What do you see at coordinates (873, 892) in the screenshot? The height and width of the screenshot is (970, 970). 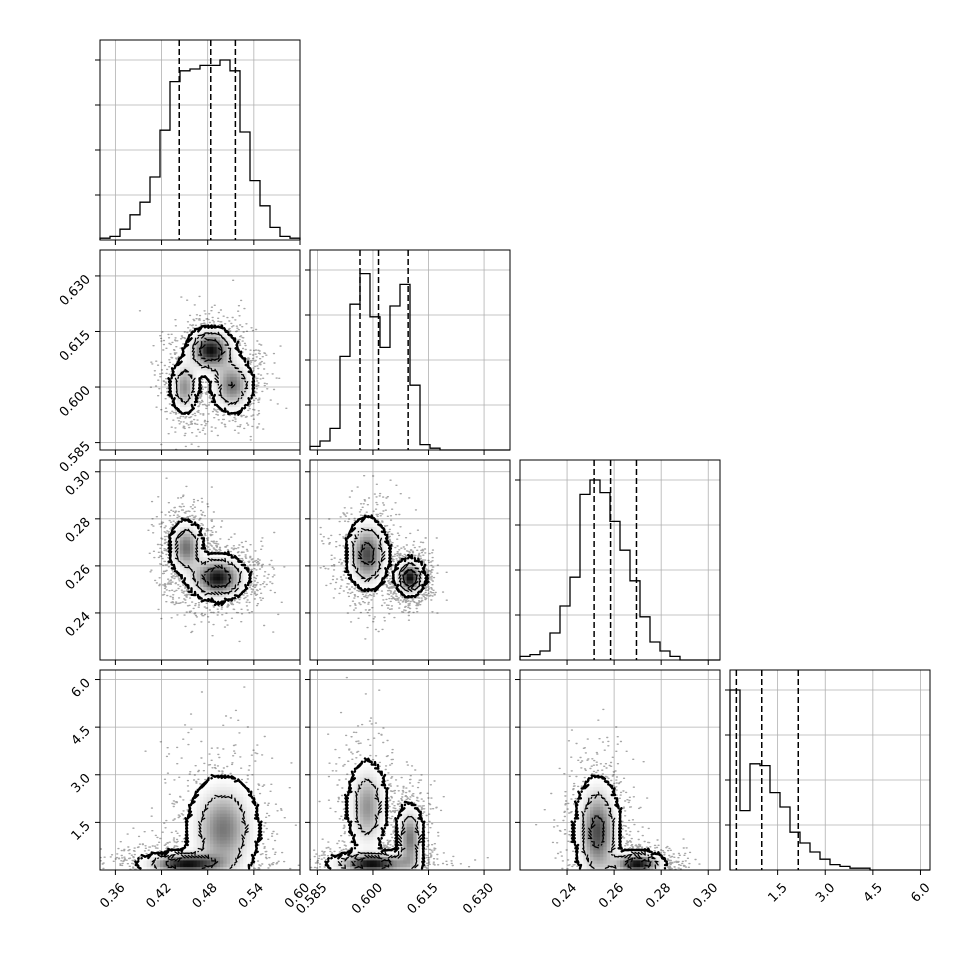 I see `x-tick-label-3-2: 4.5` at bounding box center [873, 892].